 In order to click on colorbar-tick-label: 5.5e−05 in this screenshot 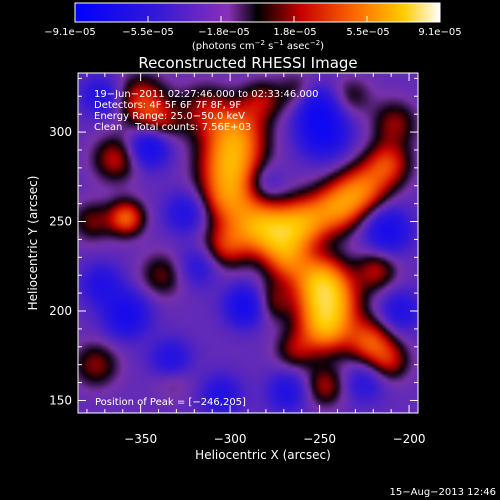, I will do `click(367, 32)`.